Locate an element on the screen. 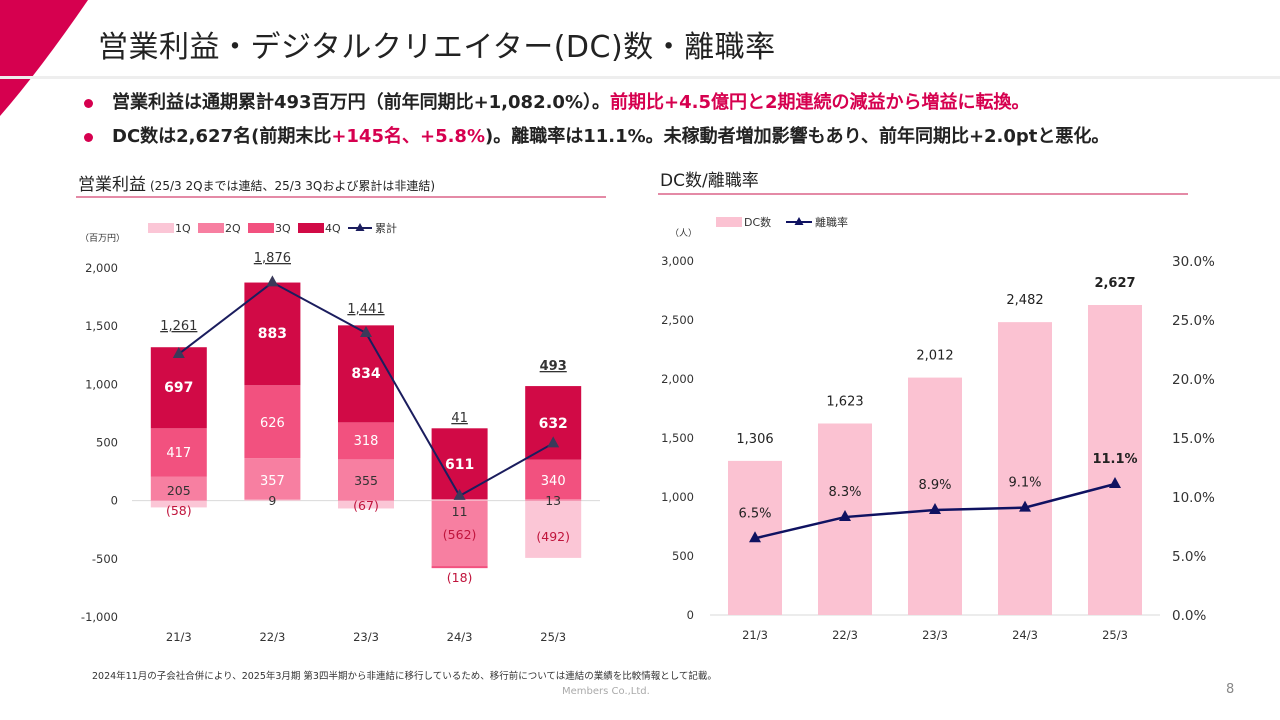 The width and height of the screenshot is (1280, 720). bar-data-label: (67) is located at coordinates (366, 505).